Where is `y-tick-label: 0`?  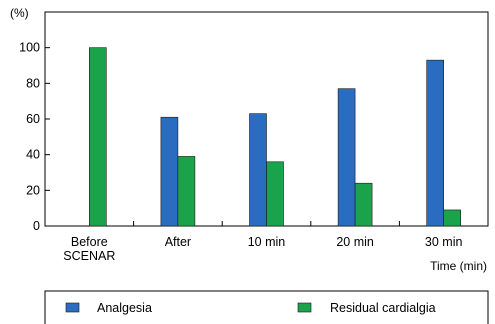
y-tick-label: 0 is located at coordinates (36, 226).